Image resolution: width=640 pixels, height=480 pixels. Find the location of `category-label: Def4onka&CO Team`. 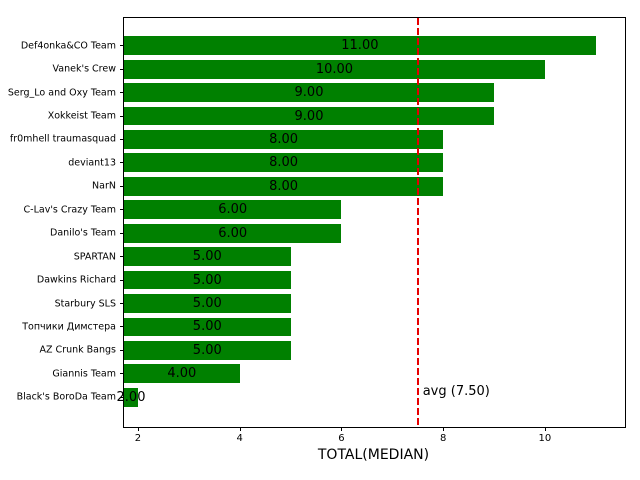

category-label: Def4onka&CO Team is located at coordinates (68, 46).